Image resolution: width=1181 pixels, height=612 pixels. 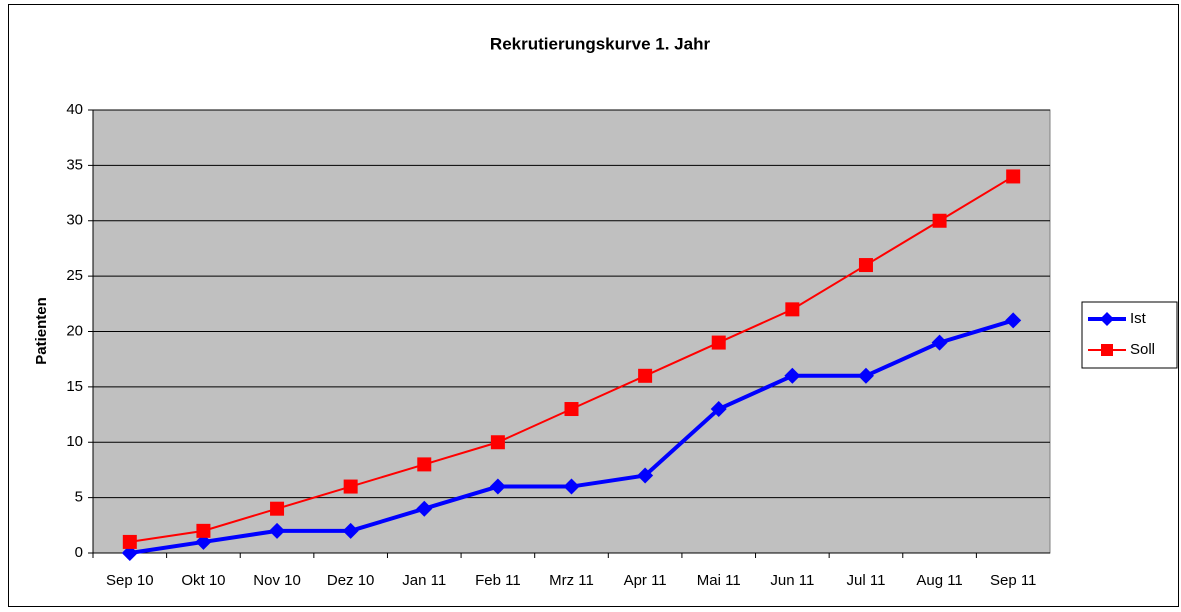 What do you see at coordinates (74, 164) in the screenshot?
I see `y-tick-label: 35` at bounding box center [74, 164].